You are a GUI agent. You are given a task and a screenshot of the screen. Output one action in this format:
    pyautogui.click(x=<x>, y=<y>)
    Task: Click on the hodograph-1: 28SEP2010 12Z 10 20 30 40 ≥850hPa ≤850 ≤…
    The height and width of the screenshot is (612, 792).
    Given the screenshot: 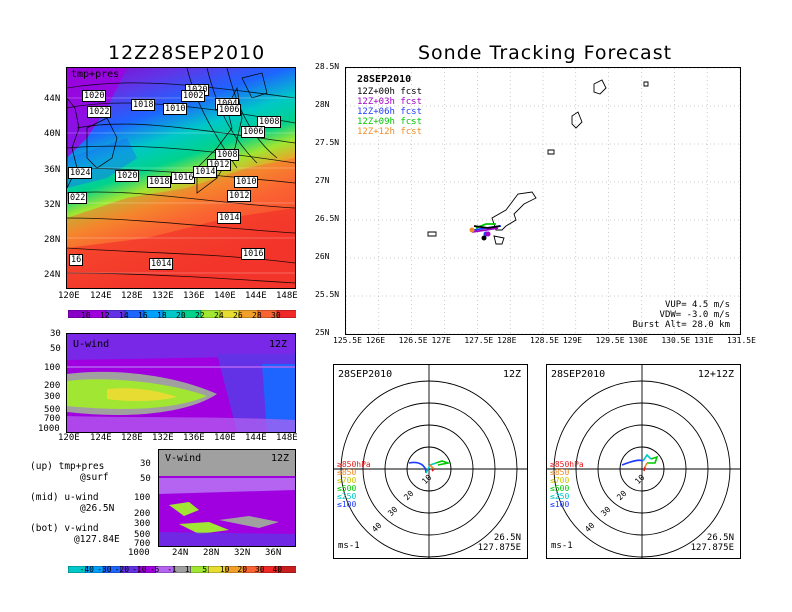 What is the action you would take?
    pyautogui.click(x=430, y=461)
    